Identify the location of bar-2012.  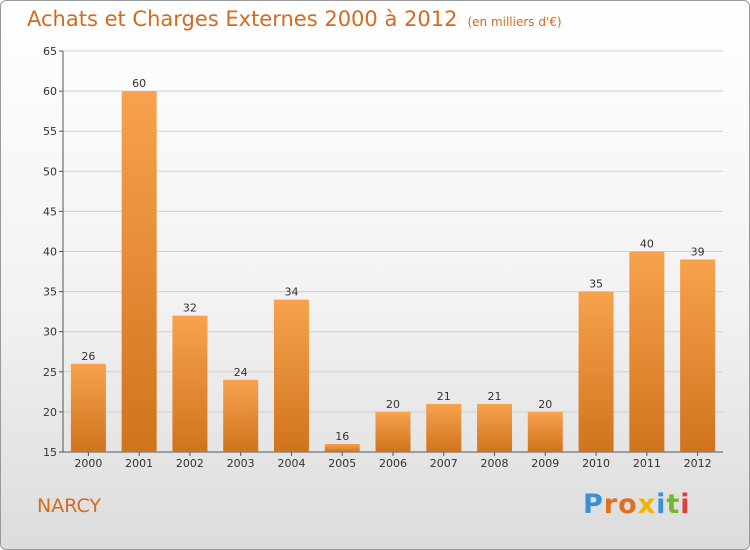
(698, 355).